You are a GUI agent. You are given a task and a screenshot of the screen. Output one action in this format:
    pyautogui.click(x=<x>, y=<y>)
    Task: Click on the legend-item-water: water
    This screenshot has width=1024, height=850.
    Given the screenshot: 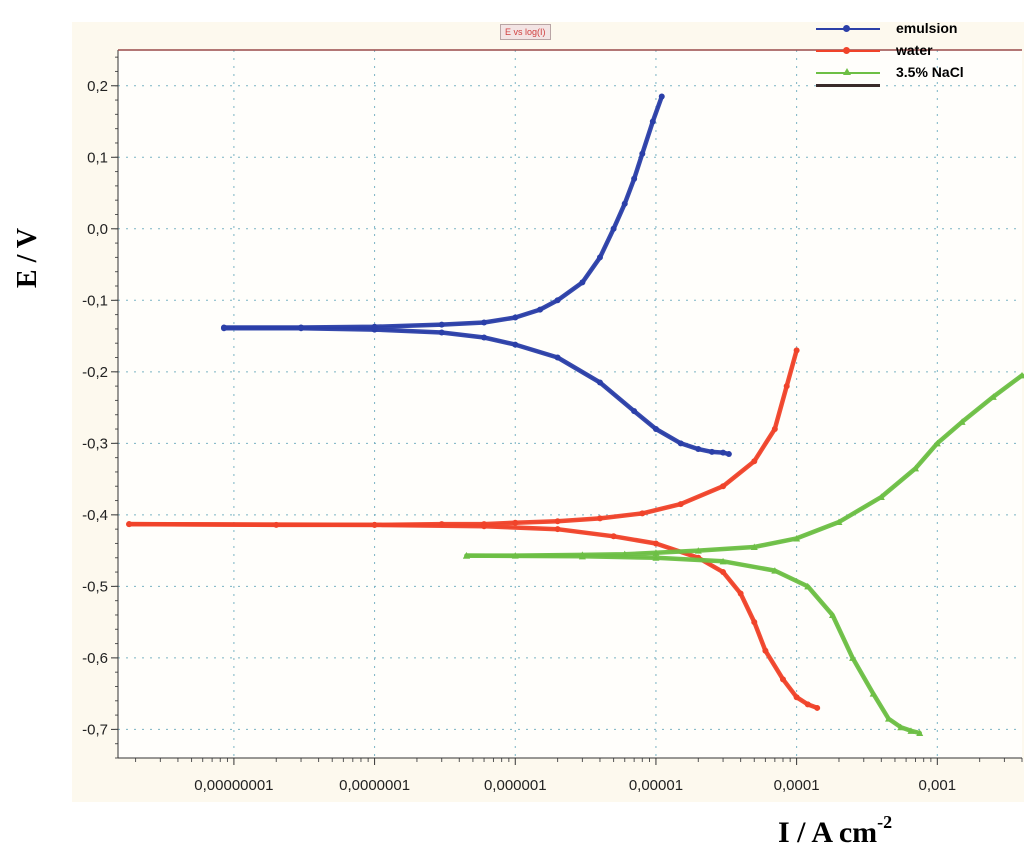 What is the action you would take?
    pyautogui.click(x=910, y=51)
    